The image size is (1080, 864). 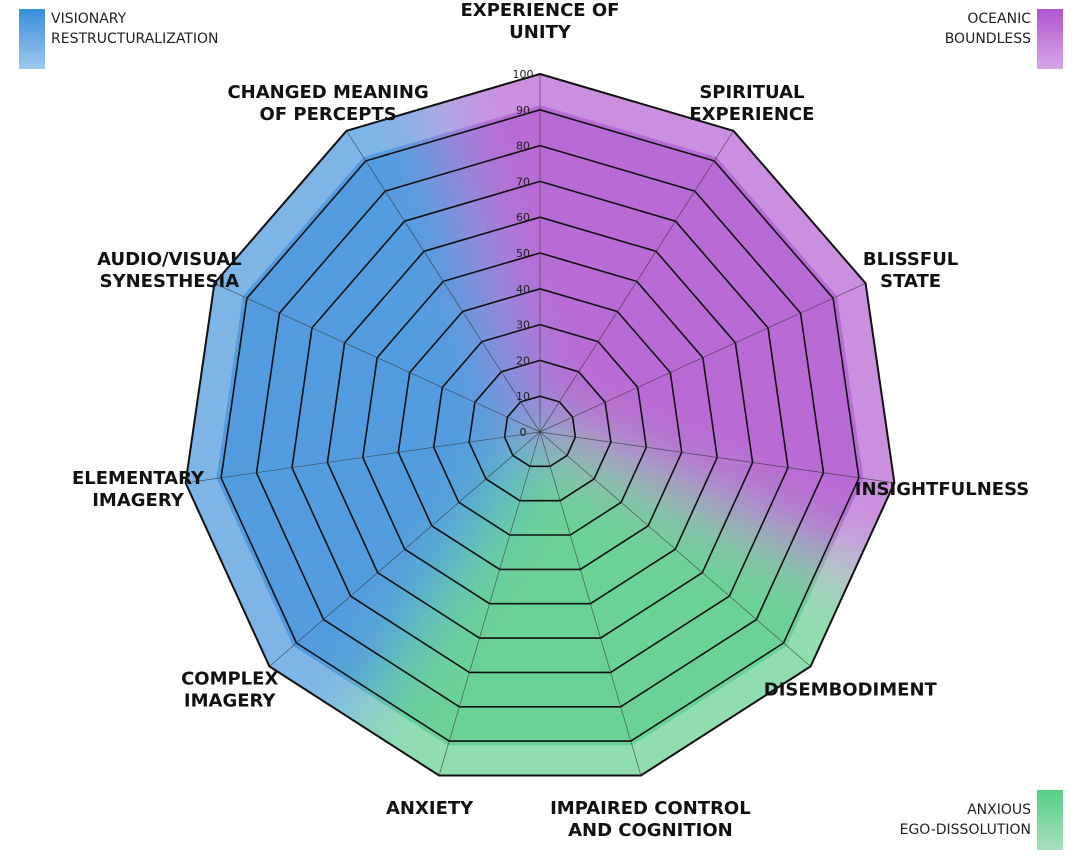 What do you see at coordinates (523, 432) in the screenshot?
I see `tick-label-0: 0` at bounding box center [523, 432].